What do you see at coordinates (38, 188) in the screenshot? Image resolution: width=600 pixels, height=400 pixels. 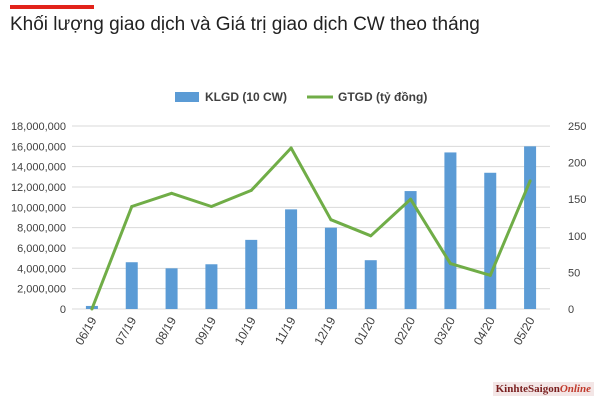 I see `y-left-tick-label: 12,000,000` at bounding box center [38, 188].